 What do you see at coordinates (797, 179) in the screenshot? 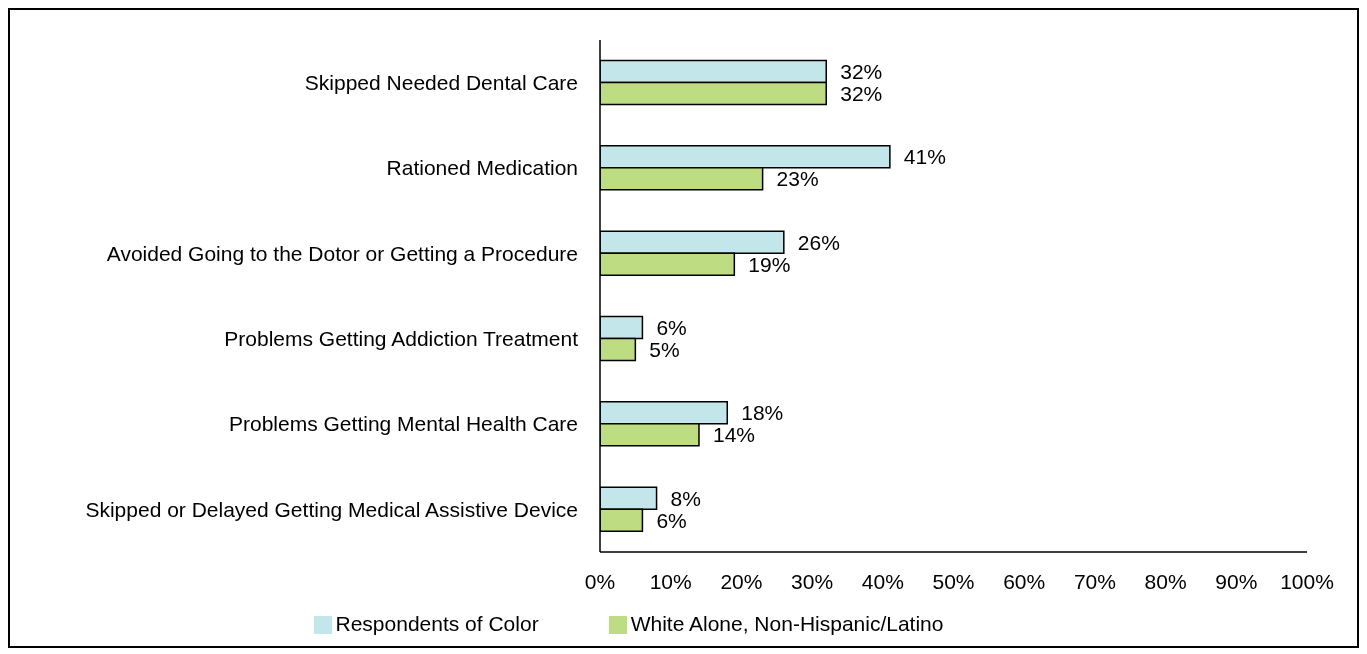
I see `data-label: 23%` at bounding box center [797, 179].